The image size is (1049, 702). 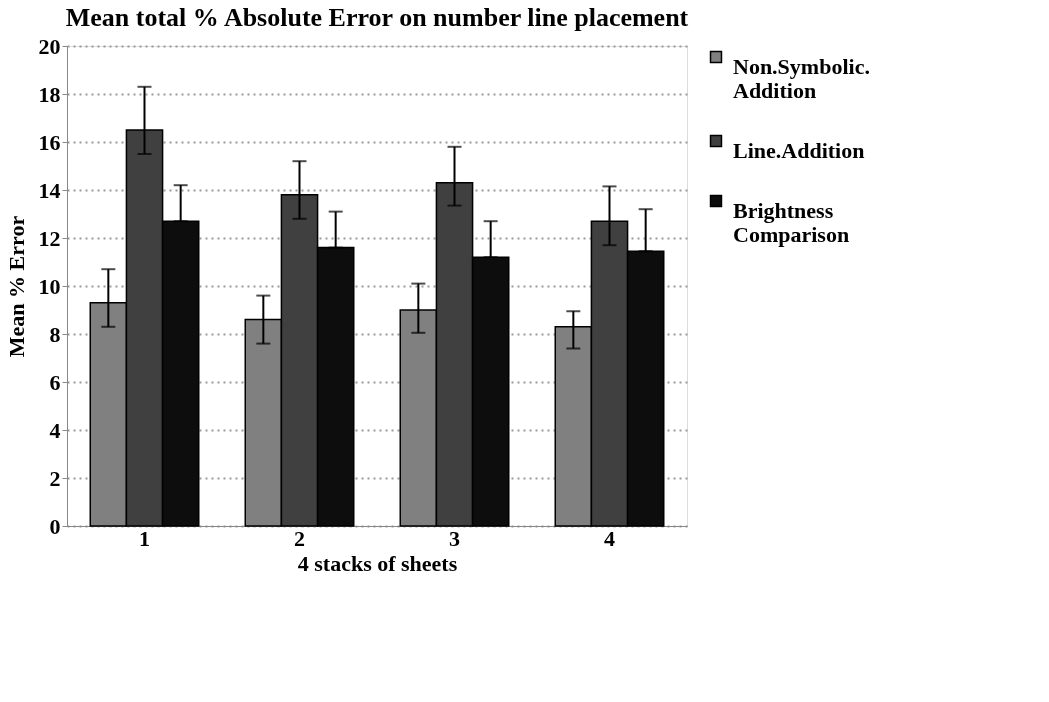 What do you see at coordinates (609, 538) in the screenshot?
I see `x-tick-label: 4` at bounding box center [609, 538].